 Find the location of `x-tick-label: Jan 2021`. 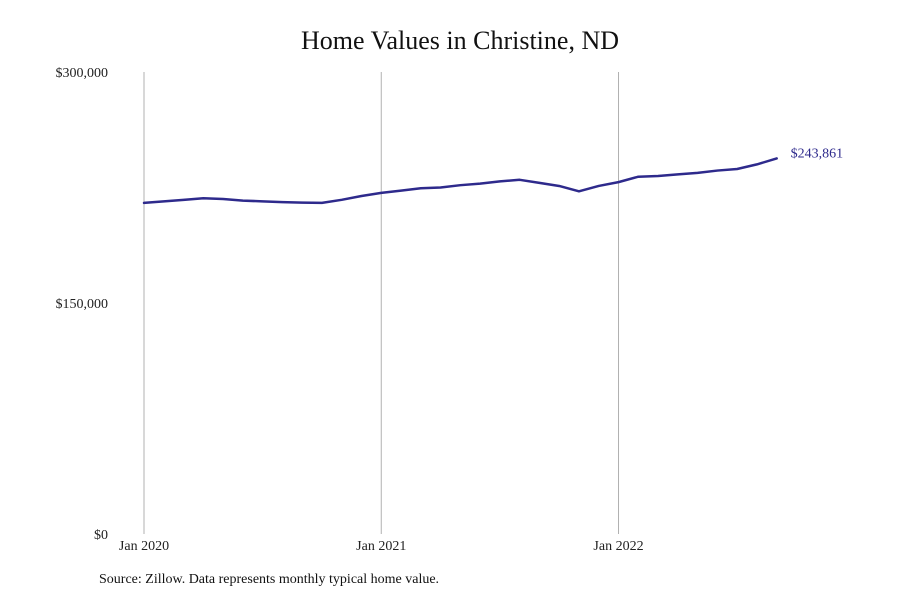

x-tick-label: Jan 2021 is located at coordinates (381, 546).